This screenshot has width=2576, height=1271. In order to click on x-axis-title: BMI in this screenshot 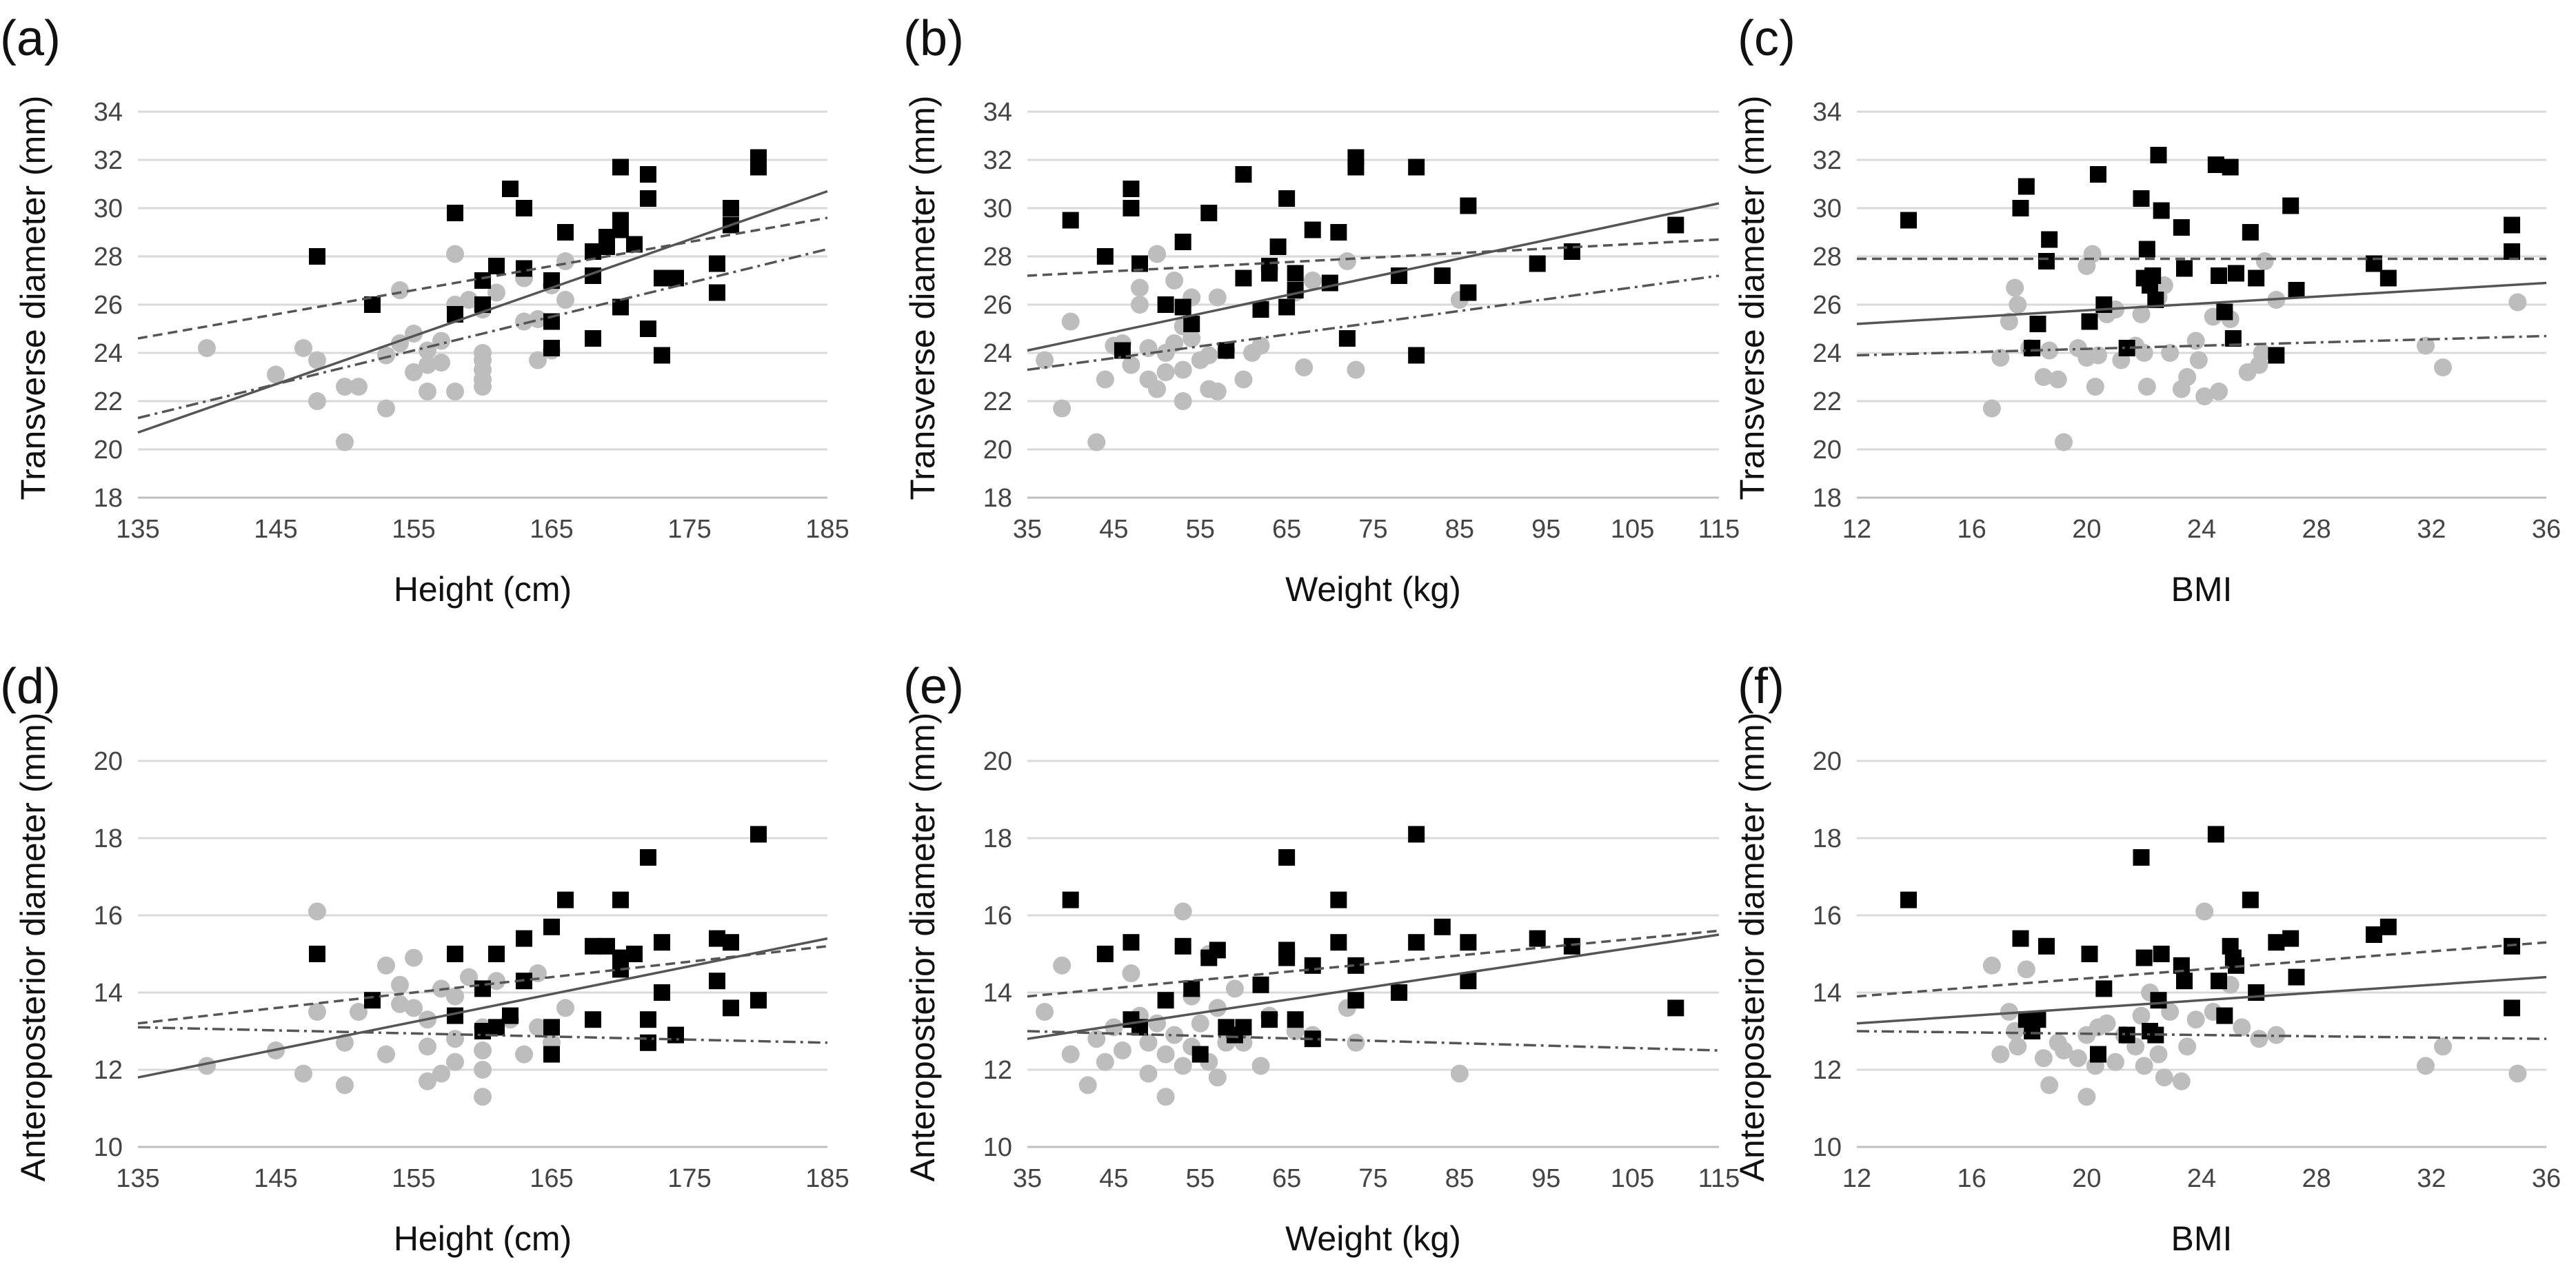, I will do `click(2202, 1238)`.